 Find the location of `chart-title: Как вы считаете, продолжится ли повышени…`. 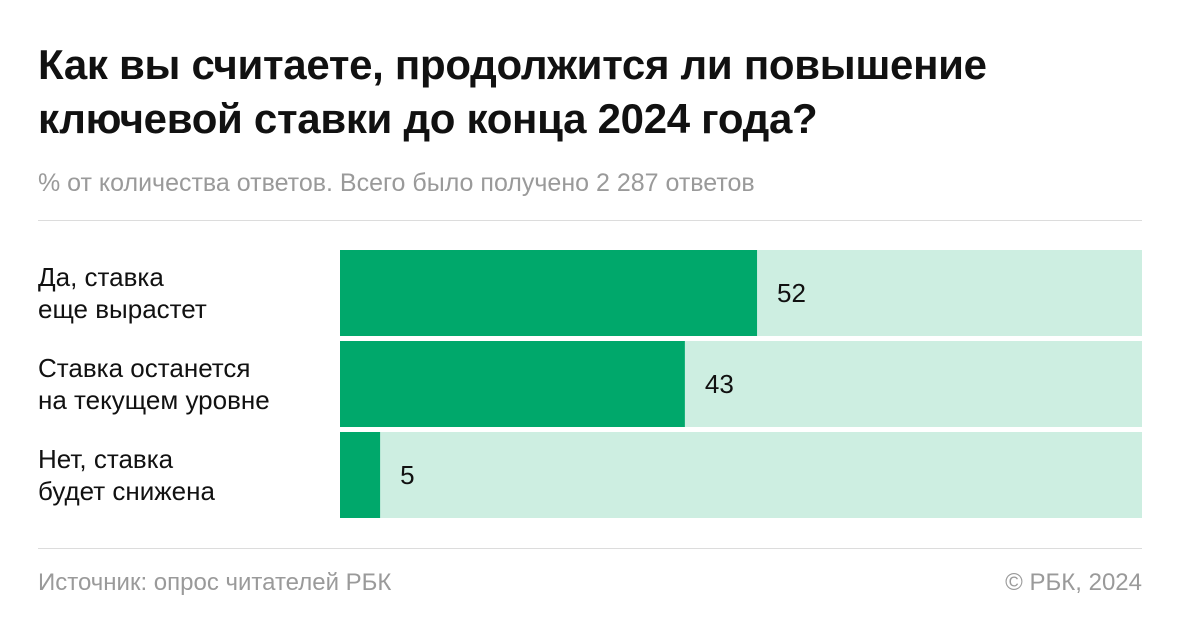

chart-title: Как вы считаете, продолжится ли повышени… is located at coordinates (512, 91).